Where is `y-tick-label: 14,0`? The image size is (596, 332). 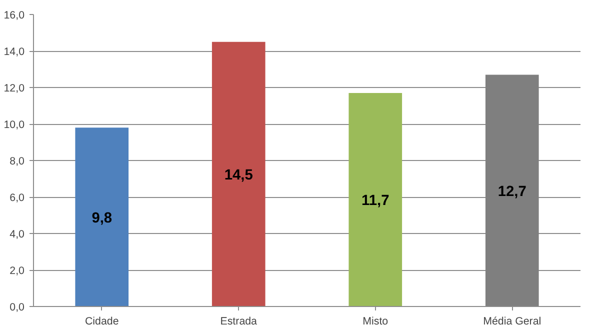 y-tick-label: 14,0 is located at coordinates (14, 52).